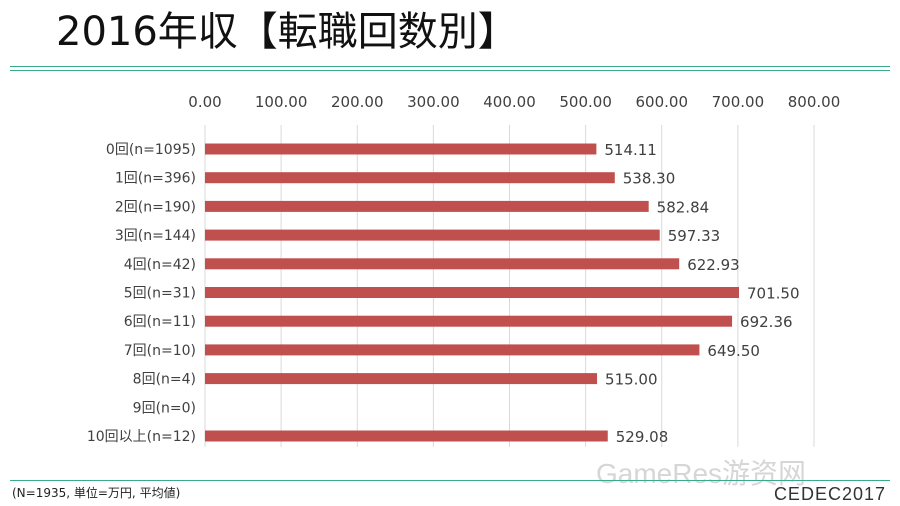 This screenshot has width=900, height=506. What do you see at coordinates (773, 294) in the screenshot?
I see `data-label: 701.50` at bounding box center [773, 294].